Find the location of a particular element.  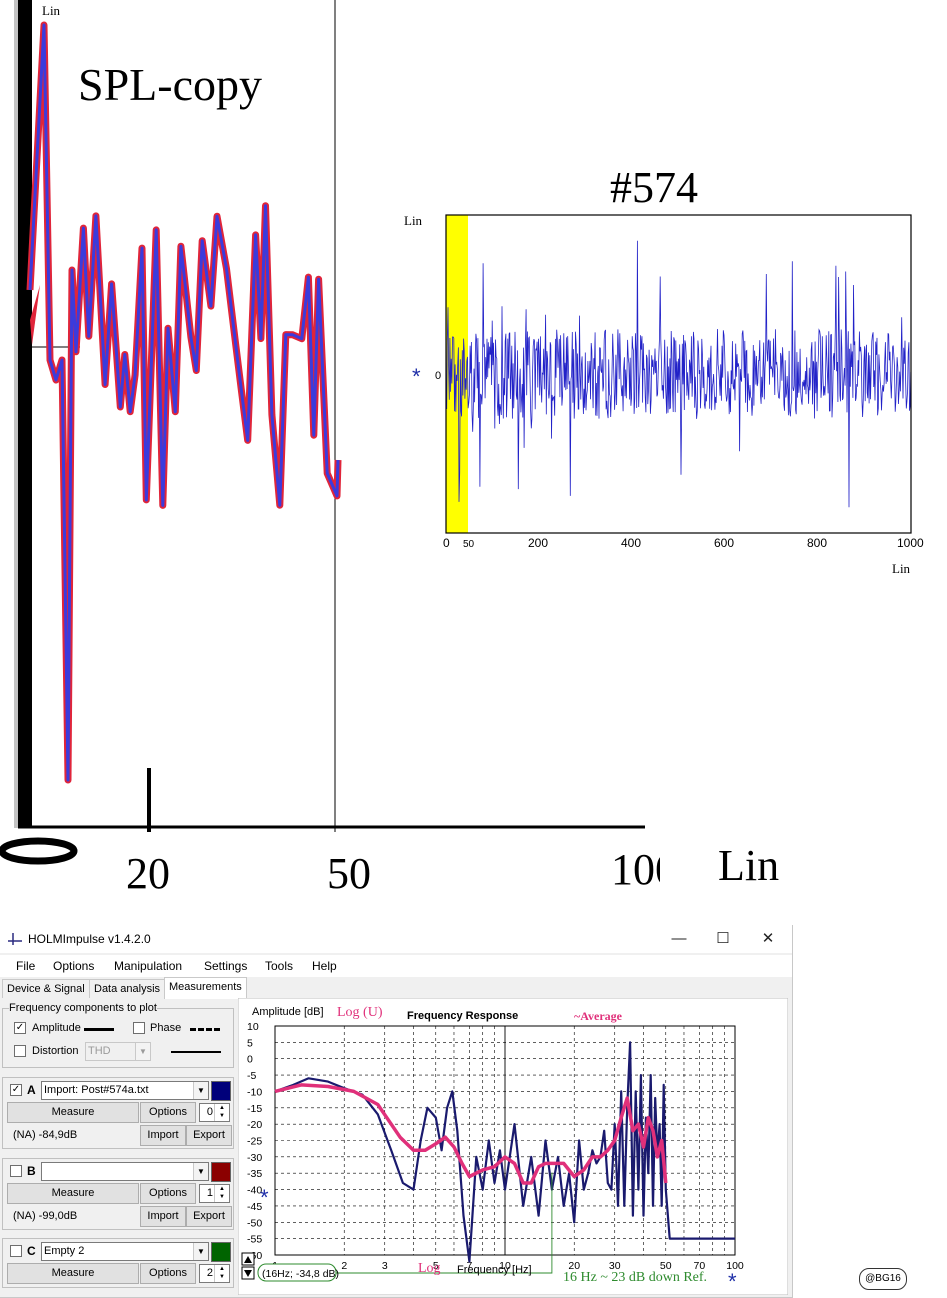

fr-y-tick-label: -35 is located at coordinates (254, 1174).